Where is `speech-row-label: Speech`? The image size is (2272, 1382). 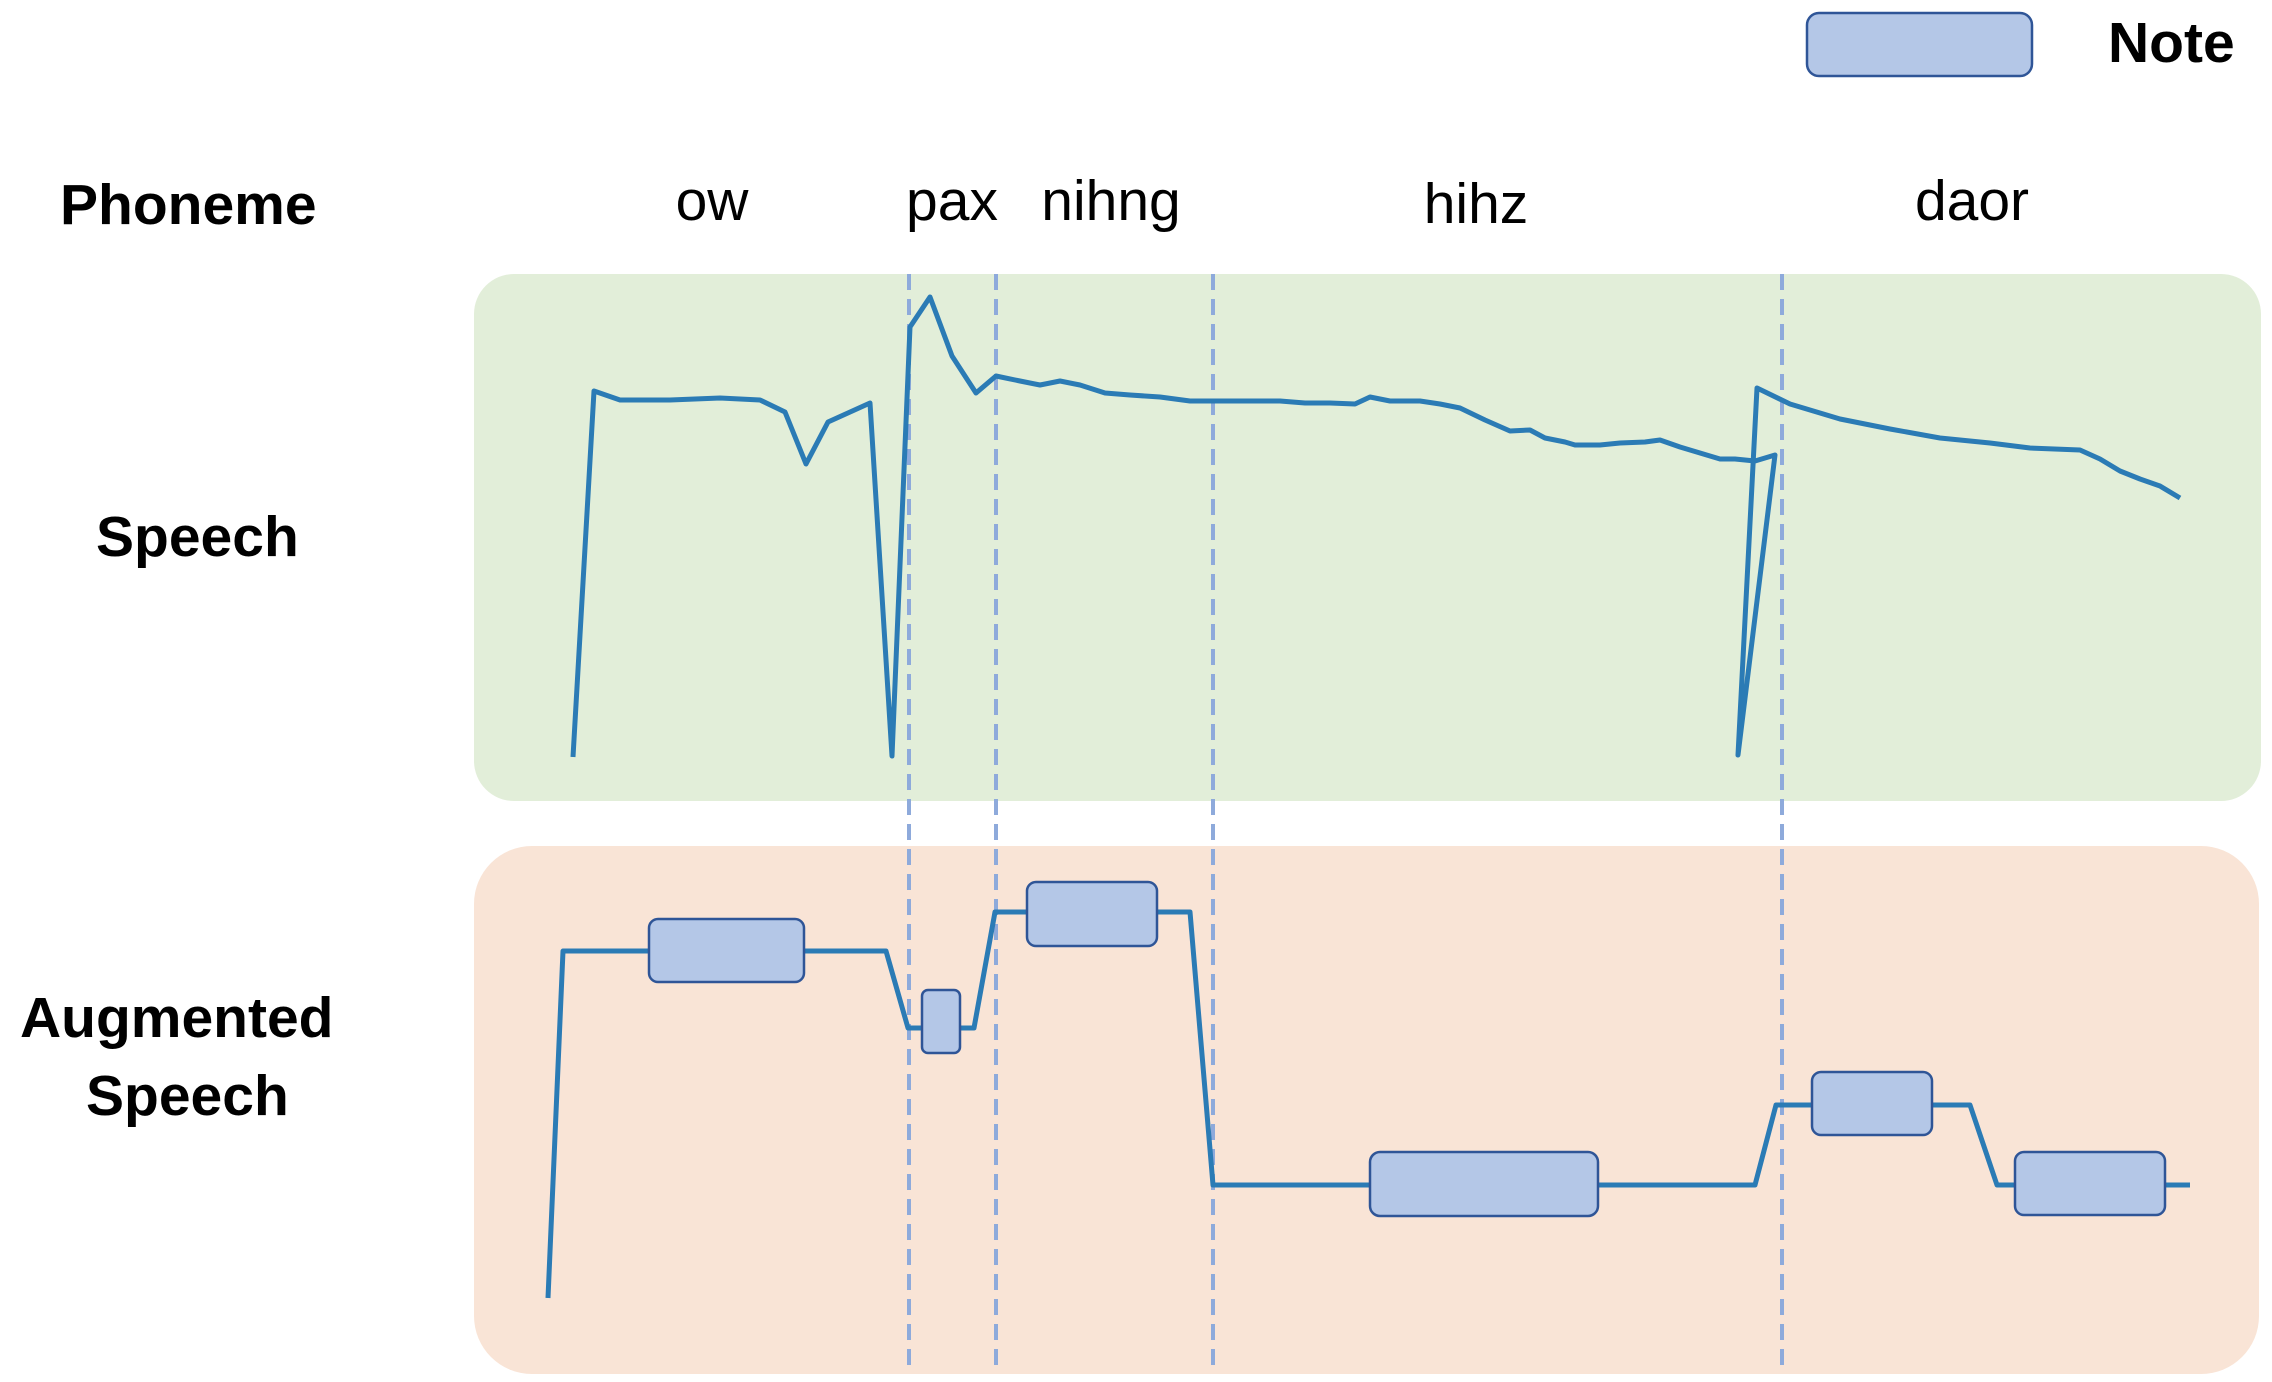 speech-row-label: Speech is located at coordinates (197, 537).